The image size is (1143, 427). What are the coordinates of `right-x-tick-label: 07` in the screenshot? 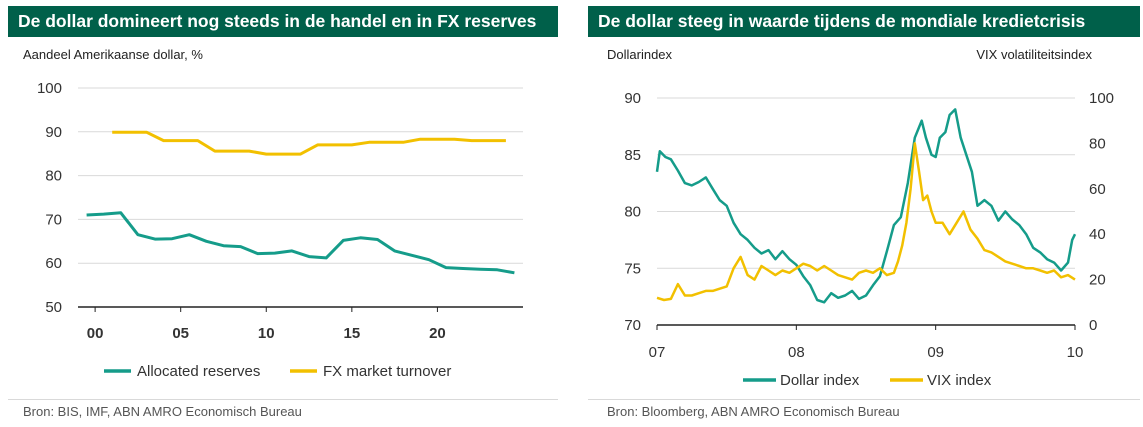 It's located at (657, 352).